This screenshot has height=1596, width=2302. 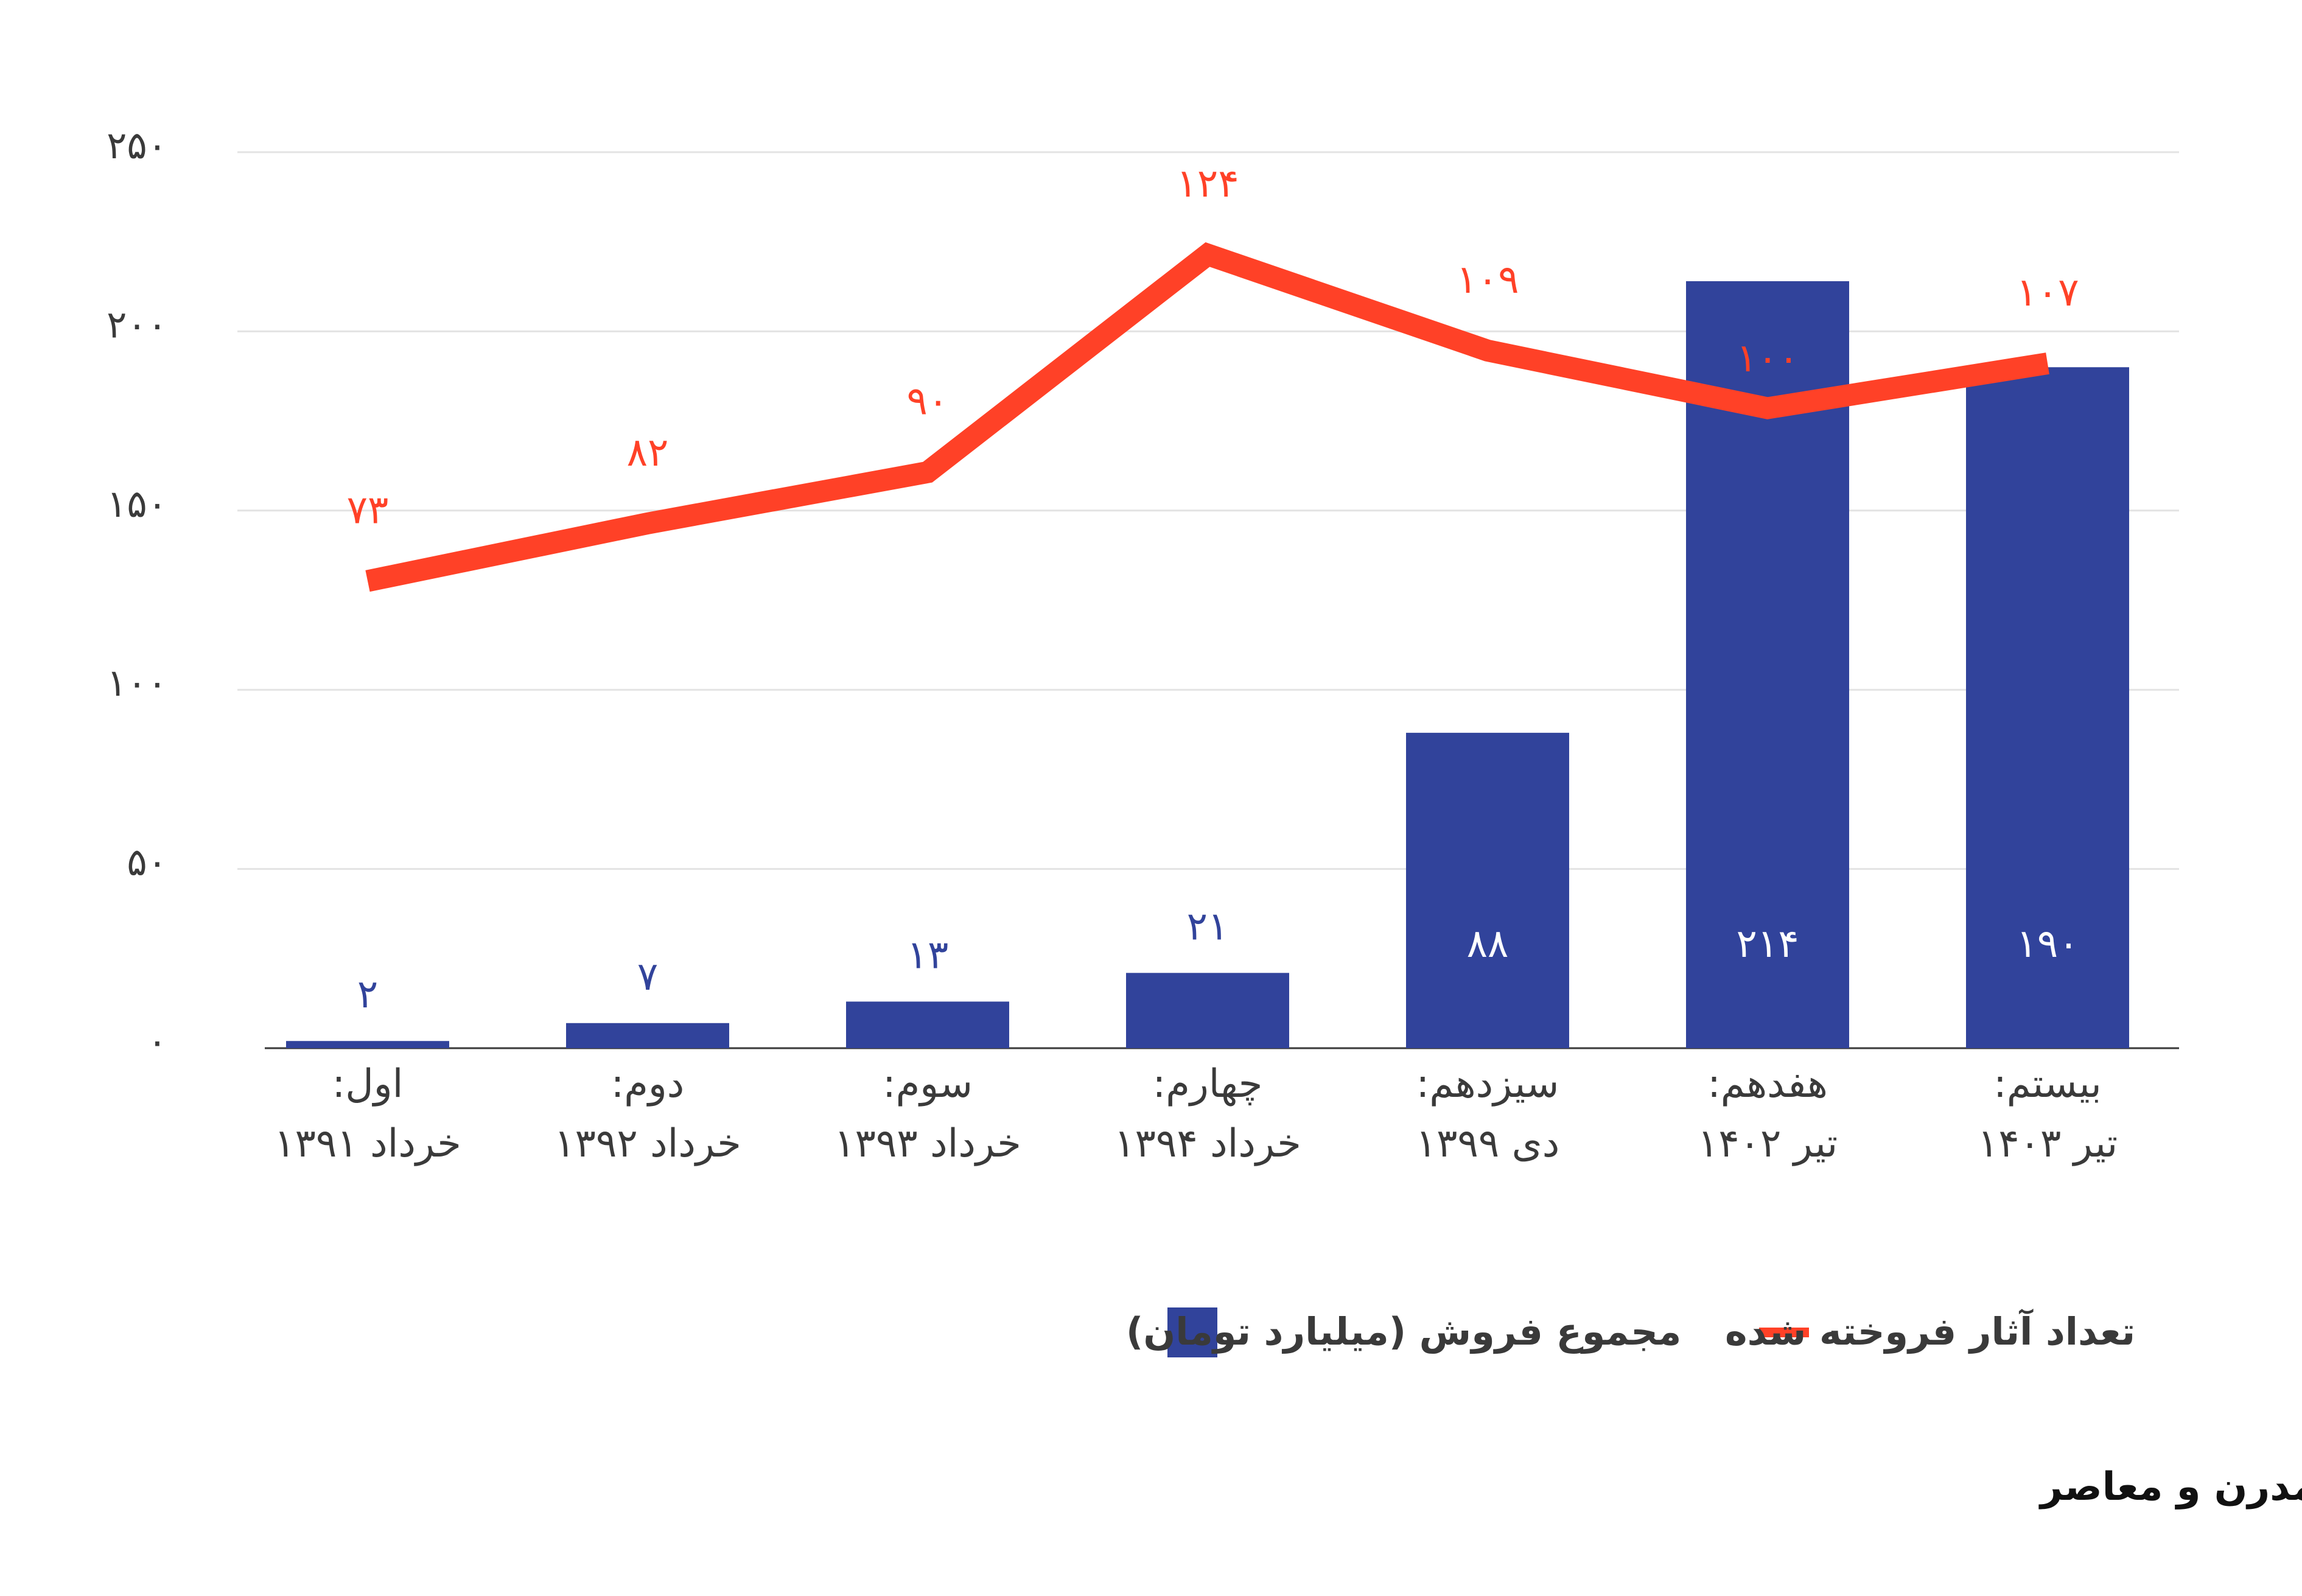 What do you see at coordinates (137, 504) in the screenshot?
I see `y-tick-label: ۱۵۰` at bounding box center [137, 504].